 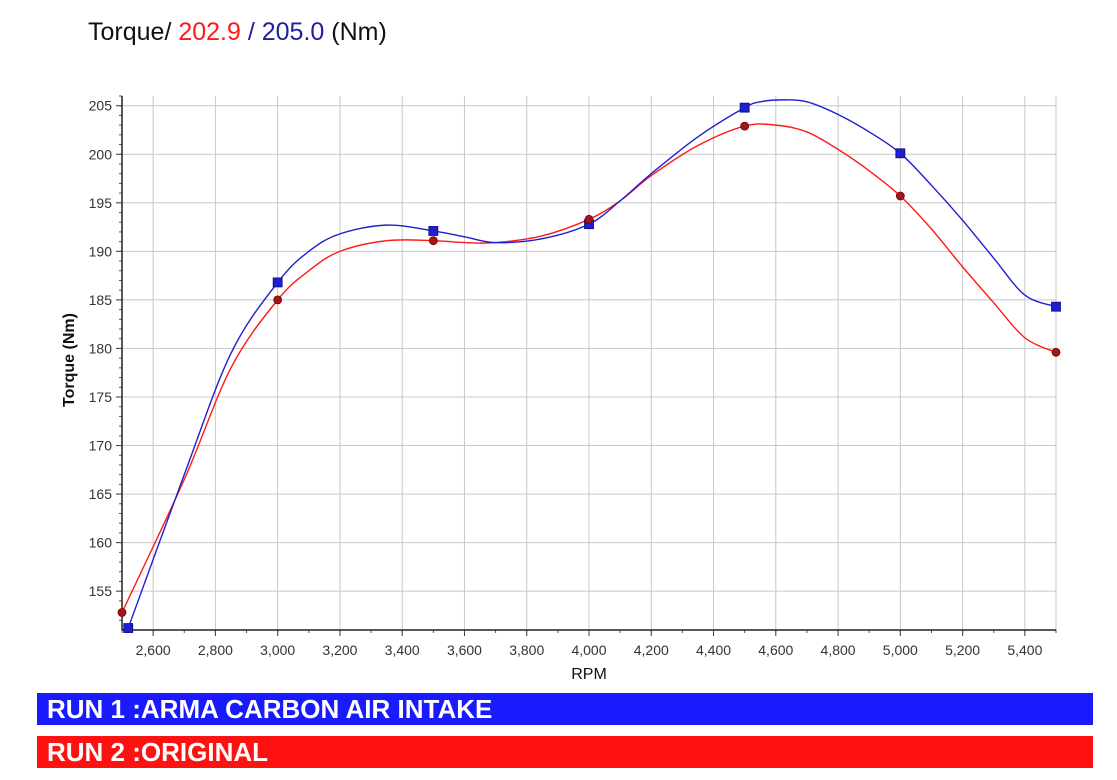 What do you see at coordinates (713, 650) in the screenshot?
I see `x-tick-label: 4,400` at bounding box center [713, 650].